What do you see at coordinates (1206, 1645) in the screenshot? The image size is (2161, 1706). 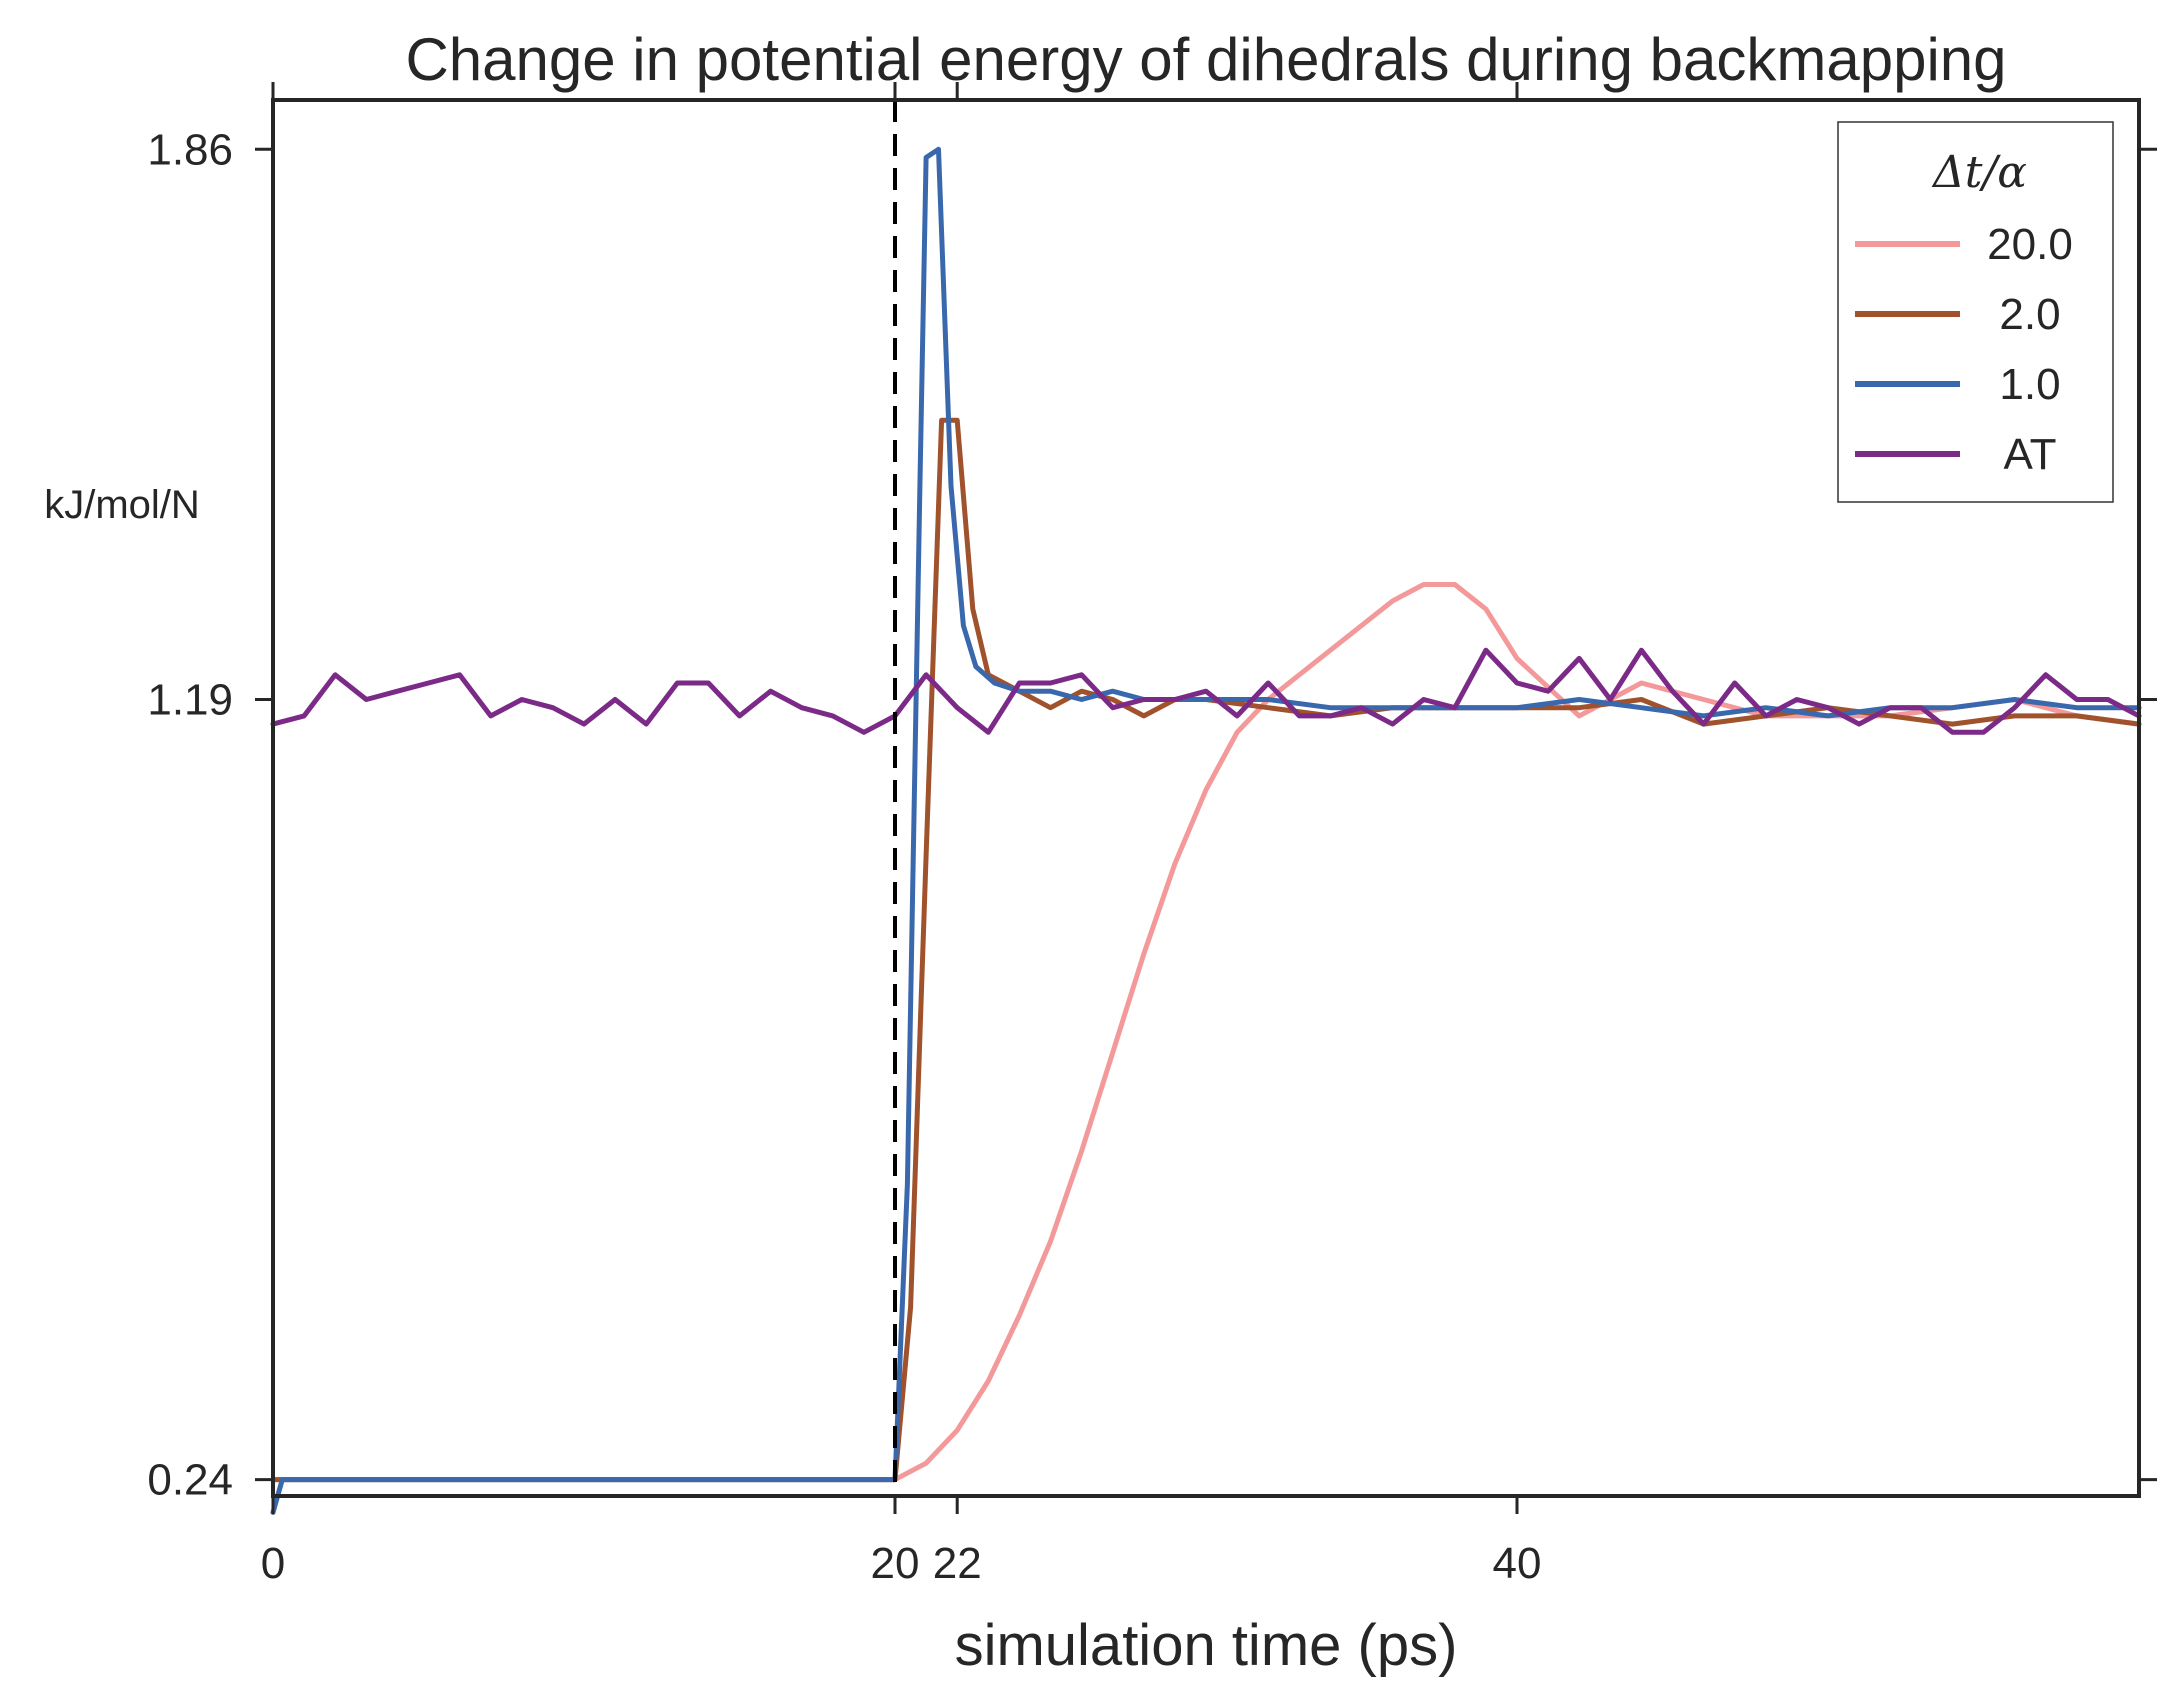 I see `x-axis-label: simulation time (ps)` at bounding box center [1206, 1645].